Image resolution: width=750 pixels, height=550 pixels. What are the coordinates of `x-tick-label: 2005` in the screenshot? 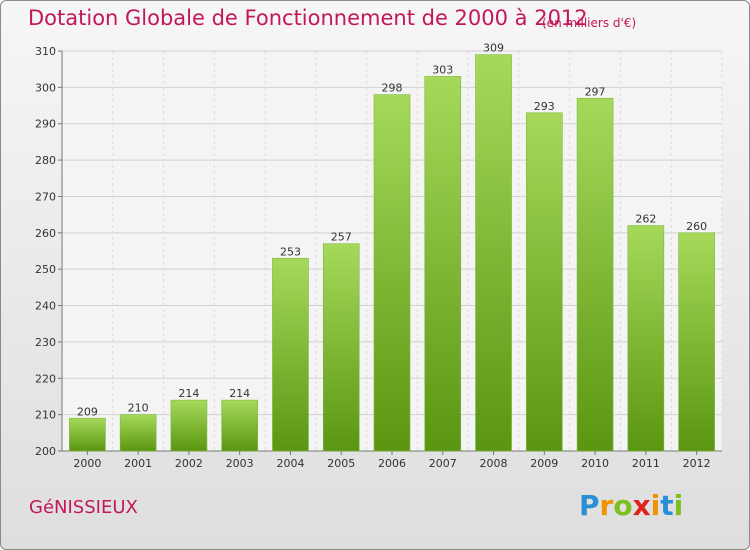 It's located at (341, 463).